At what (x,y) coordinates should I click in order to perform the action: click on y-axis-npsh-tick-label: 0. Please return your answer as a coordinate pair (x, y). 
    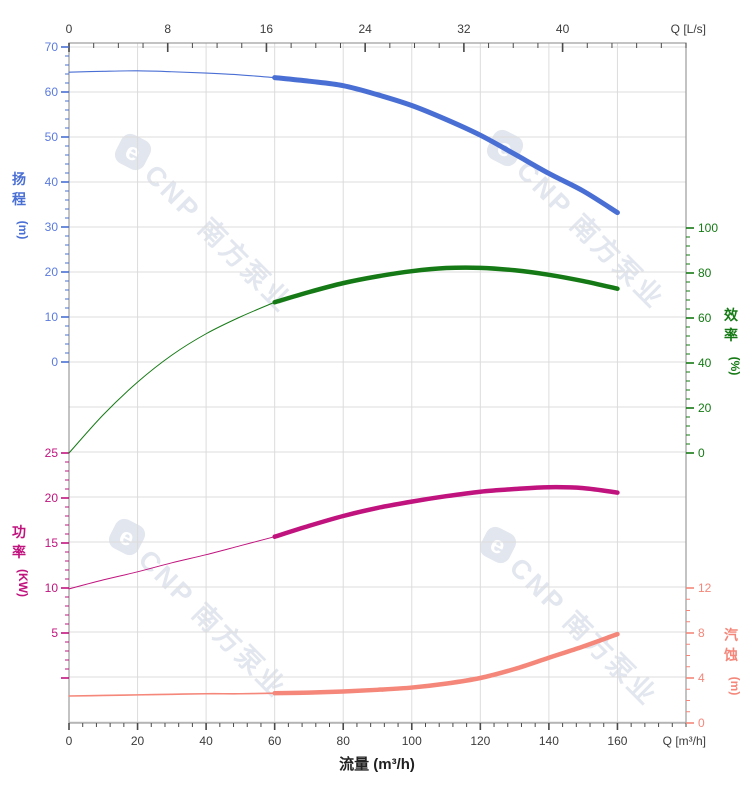
    Looking at the image, I should click on (701, 723).